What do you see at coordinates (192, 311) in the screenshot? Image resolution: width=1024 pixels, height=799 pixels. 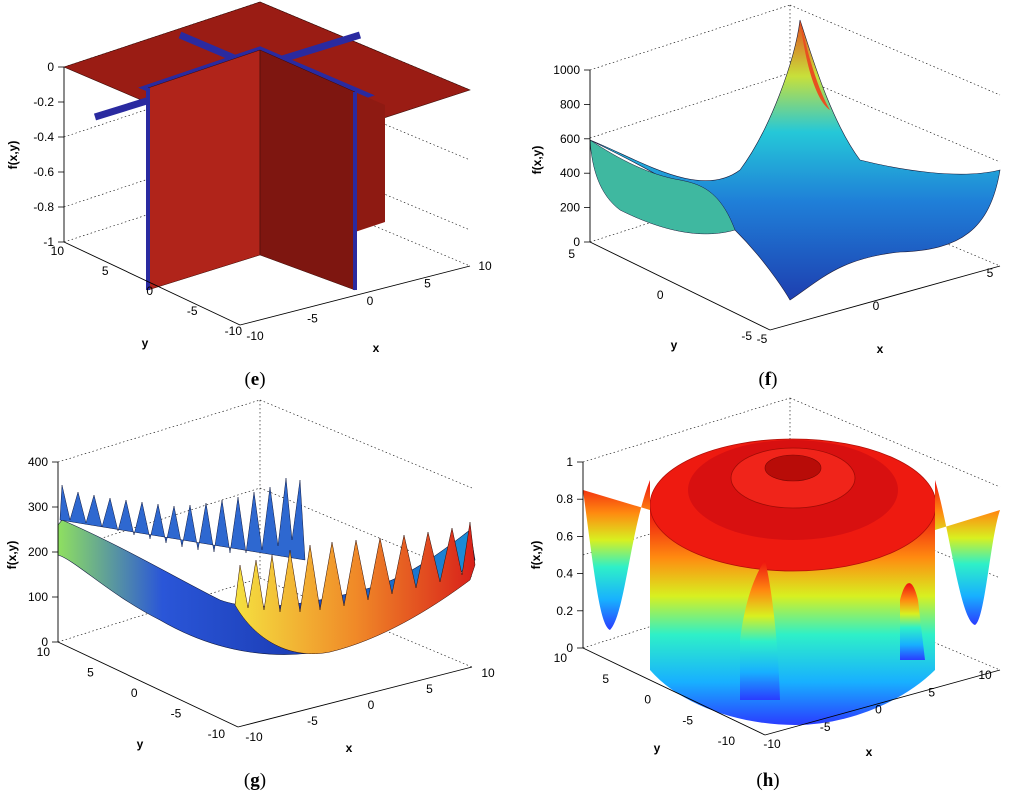 I see `panel-e-ytick-label: -5` at bounding box center [192, 311].